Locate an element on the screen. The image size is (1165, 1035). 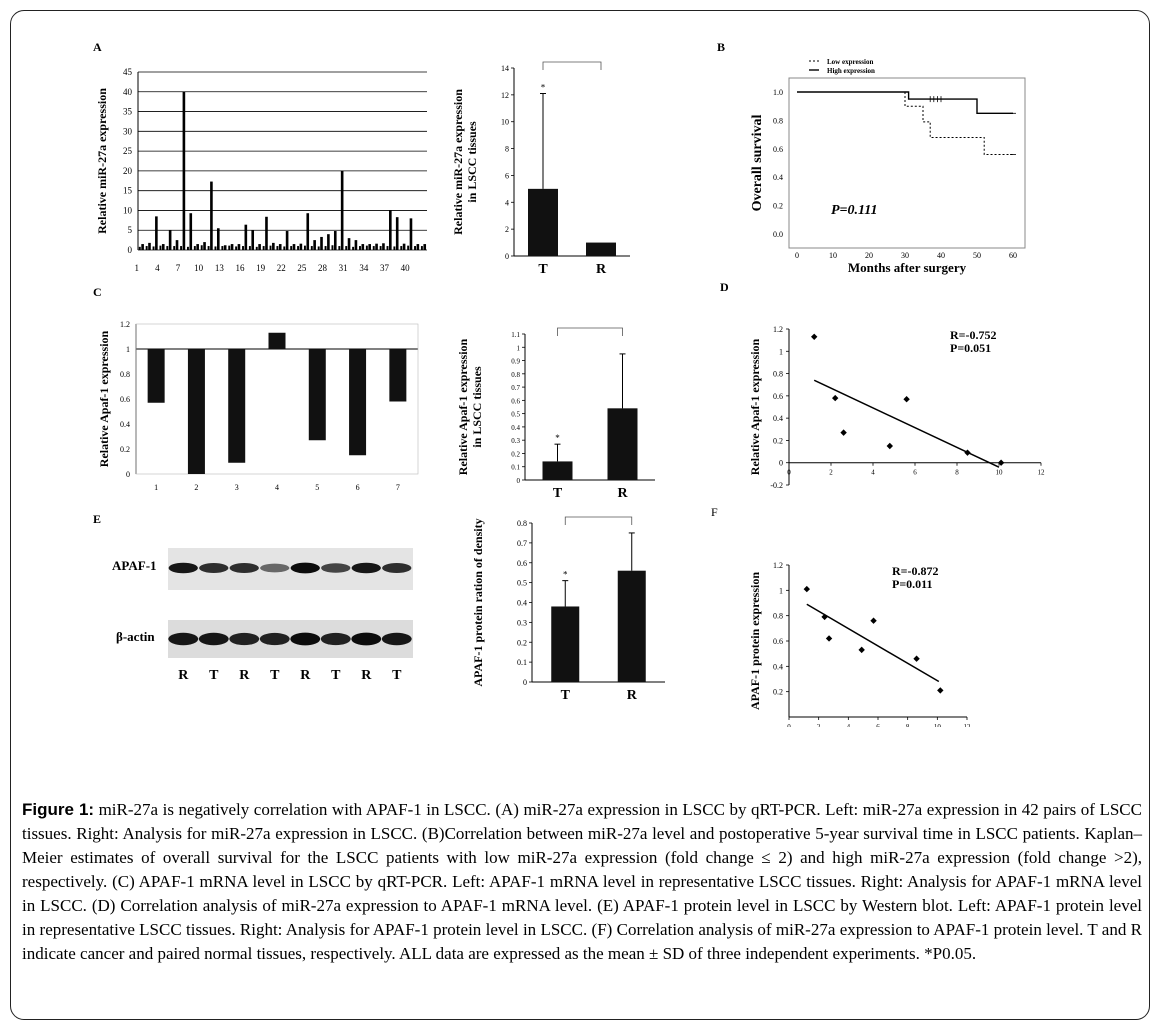
x-tick-label: 0 is located at coordinates (789, 473).